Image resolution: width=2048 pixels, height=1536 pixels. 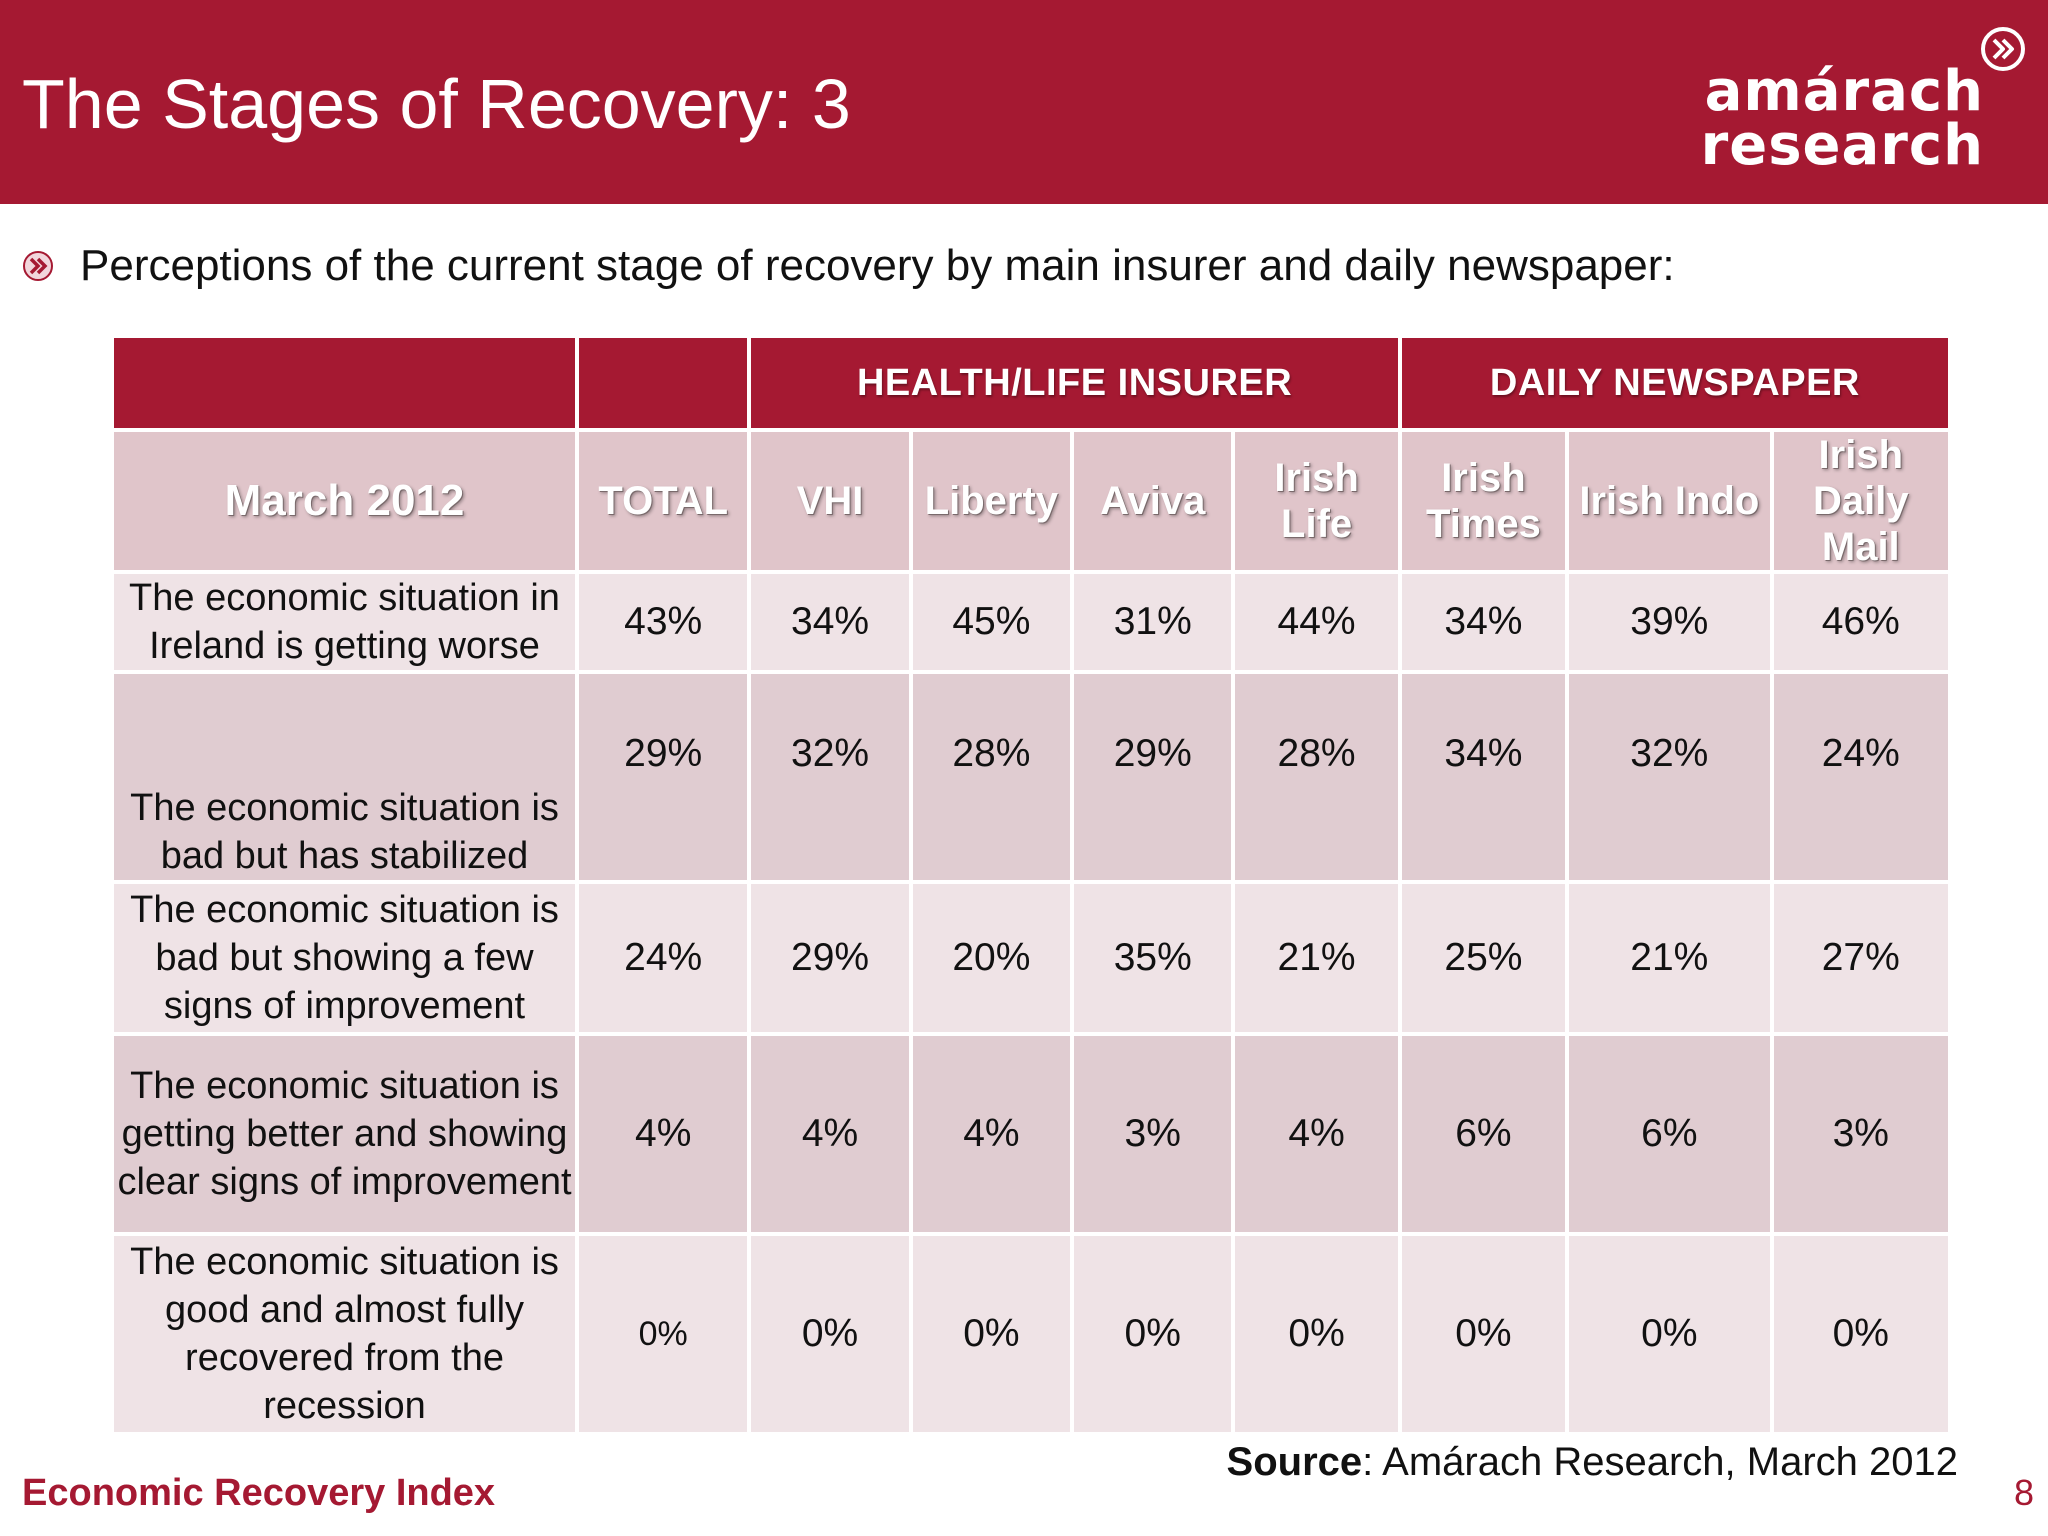 I want to click on source-text: : Amárach Research, March 2012, so click(x=1660, y=1462).